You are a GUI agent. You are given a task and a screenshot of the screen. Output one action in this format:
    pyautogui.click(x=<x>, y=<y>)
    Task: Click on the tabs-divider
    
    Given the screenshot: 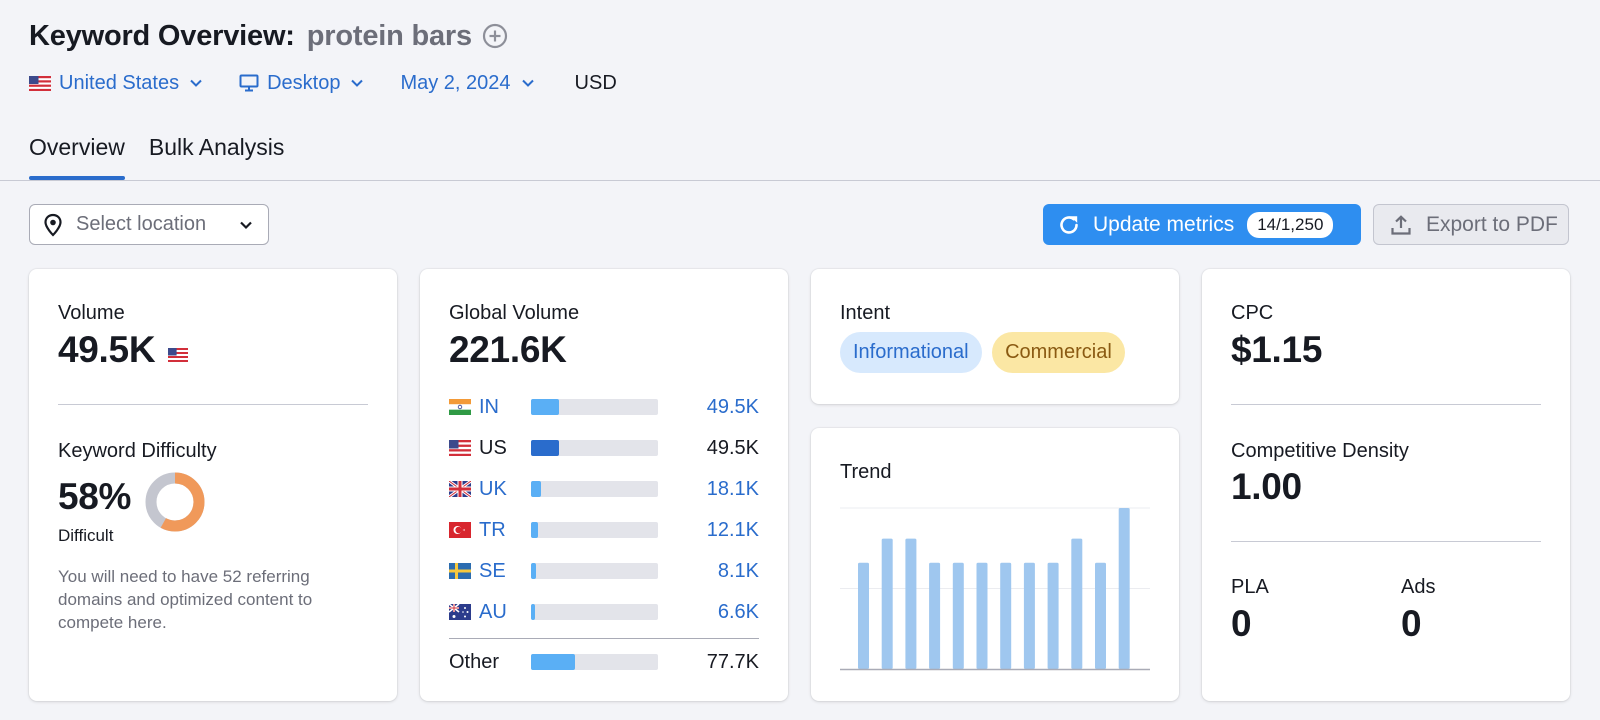 What is the action you would take?
    pyautogui.click(x=800, y=180)
    